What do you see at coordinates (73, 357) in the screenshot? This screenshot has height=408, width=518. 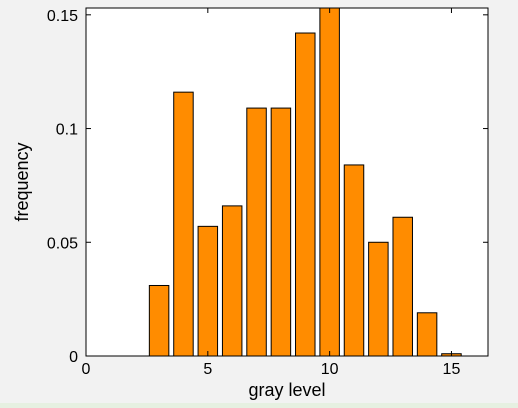 I see `y-tick-label: 0` at bounding box center [73, 357].